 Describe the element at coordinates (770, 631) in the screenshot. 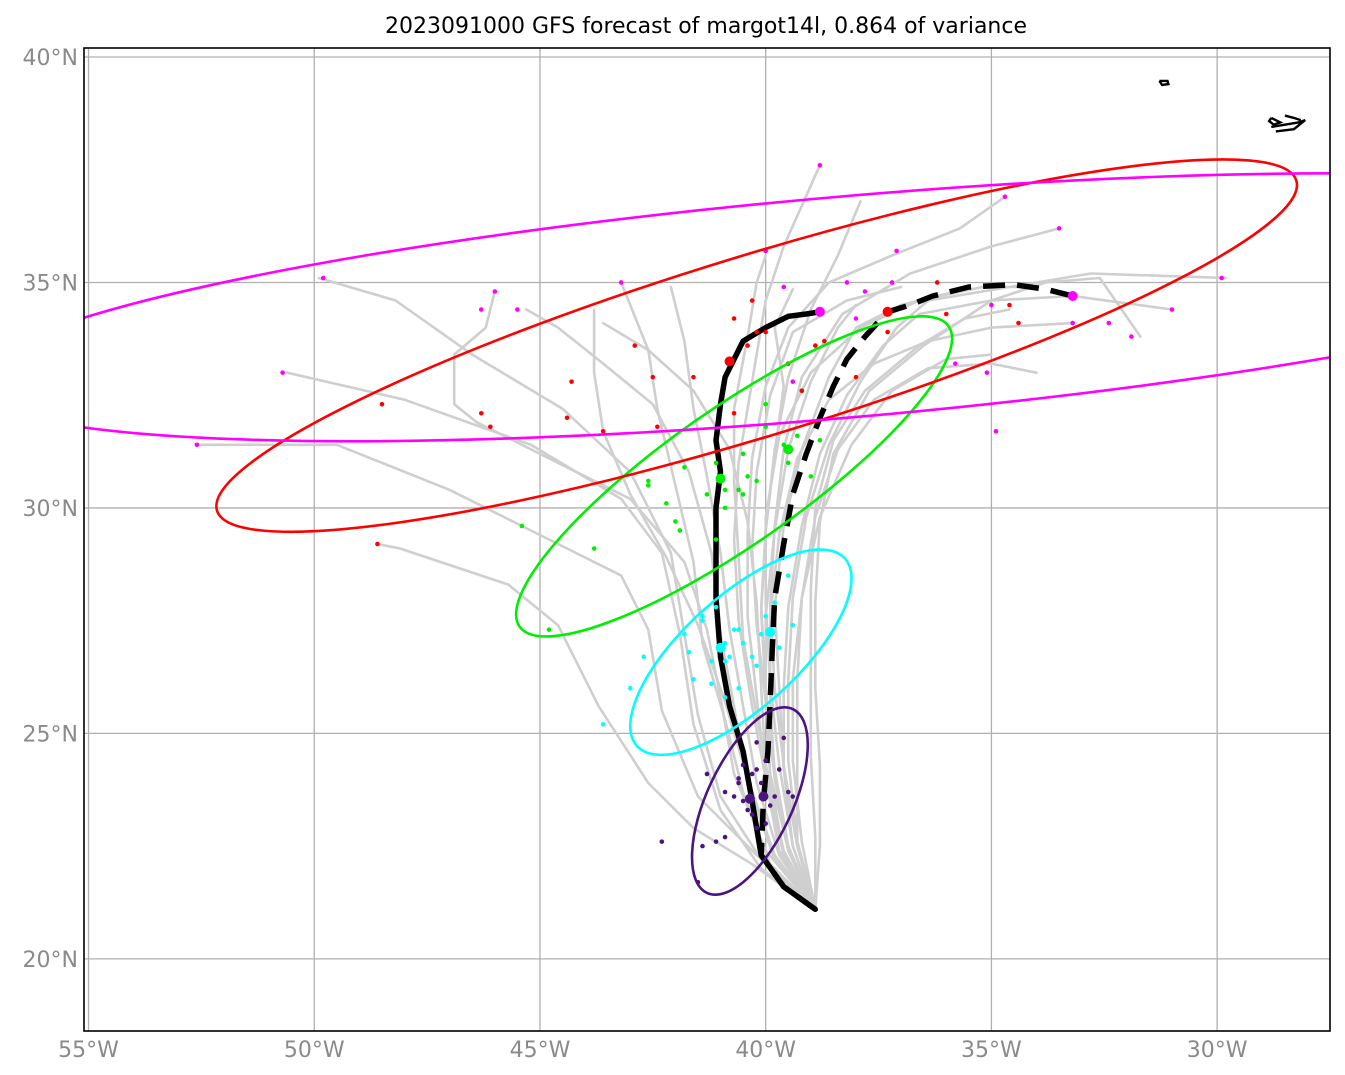

I see `mean-position-dashed-t2` at that location.